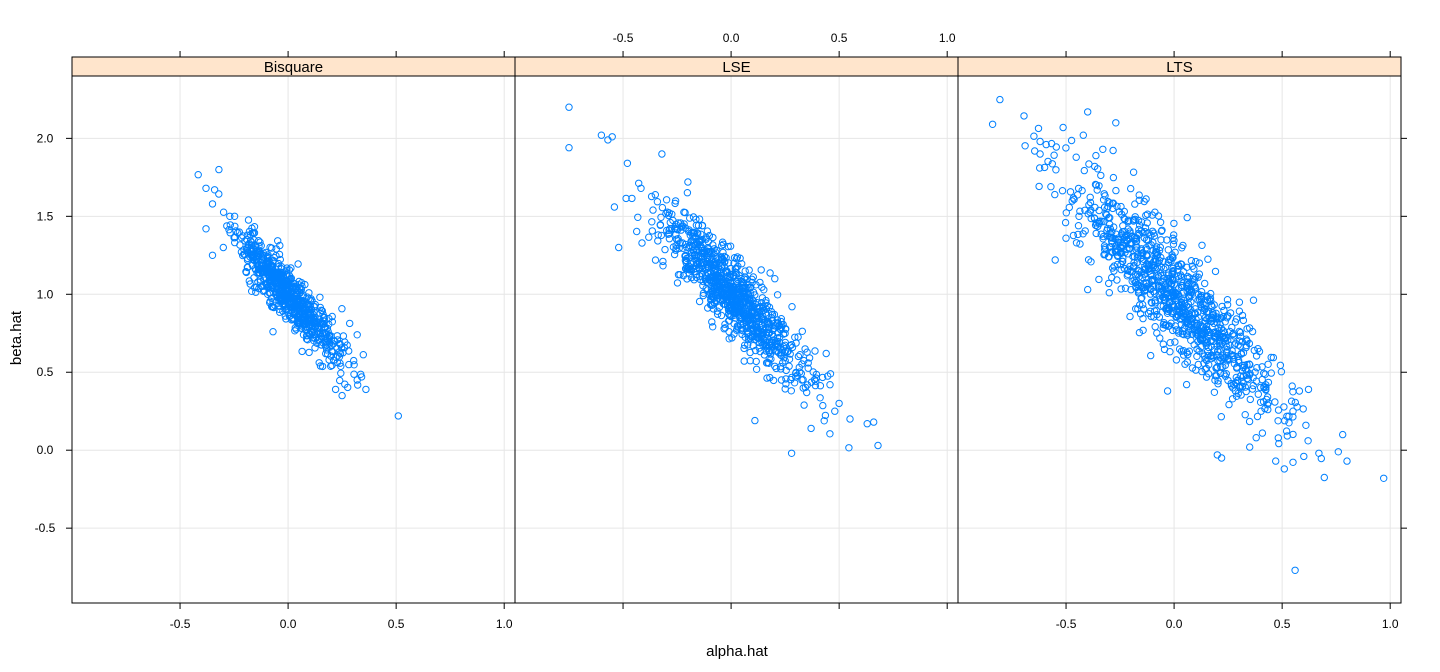  Describe the element at coordinates (1282, 624) in the screenshot. I see `x-tick-label: 0.5` at that location.